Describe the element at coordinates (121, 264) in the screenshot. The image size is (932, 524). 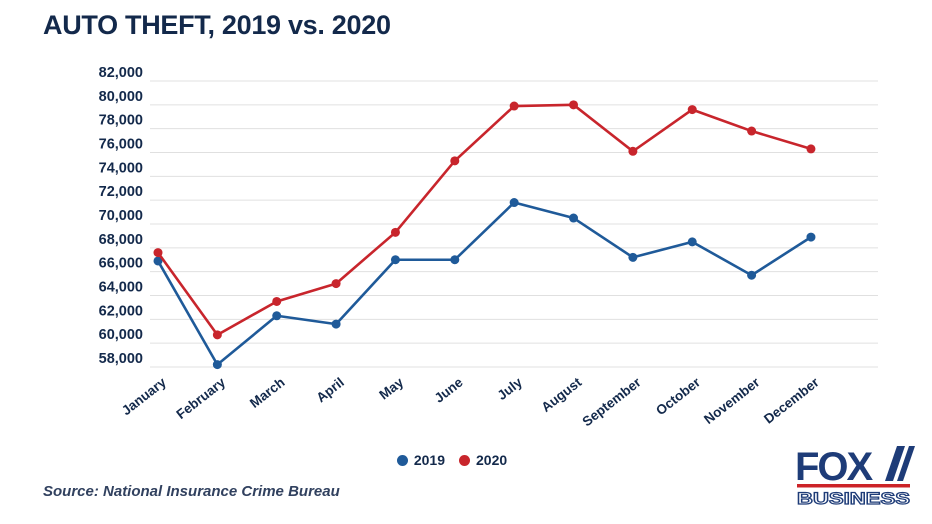
I see `y-axis-label: 66,000` at that location.